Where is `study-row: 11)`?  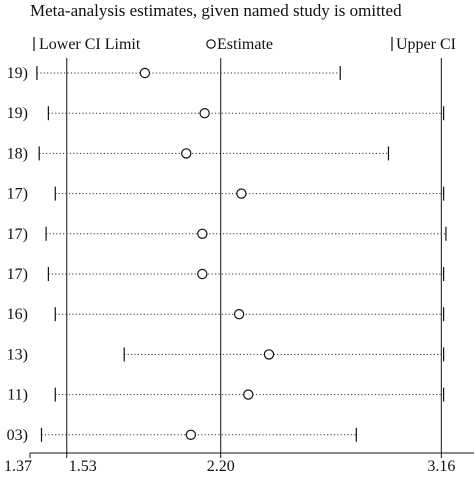 study-row: 11) is located at coordinates (226, 395).